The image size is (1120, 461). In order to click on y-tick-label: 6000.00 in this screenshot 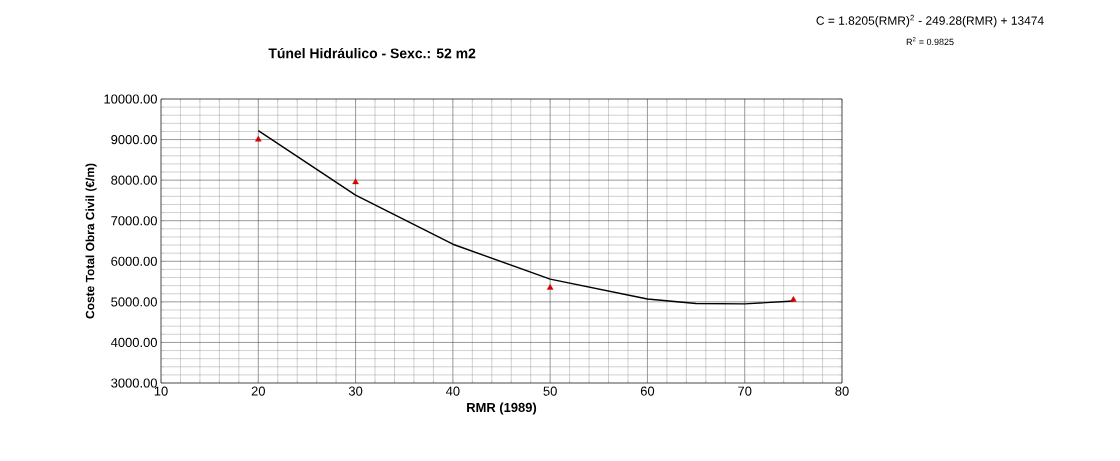, I will do `click(134, 261)`.